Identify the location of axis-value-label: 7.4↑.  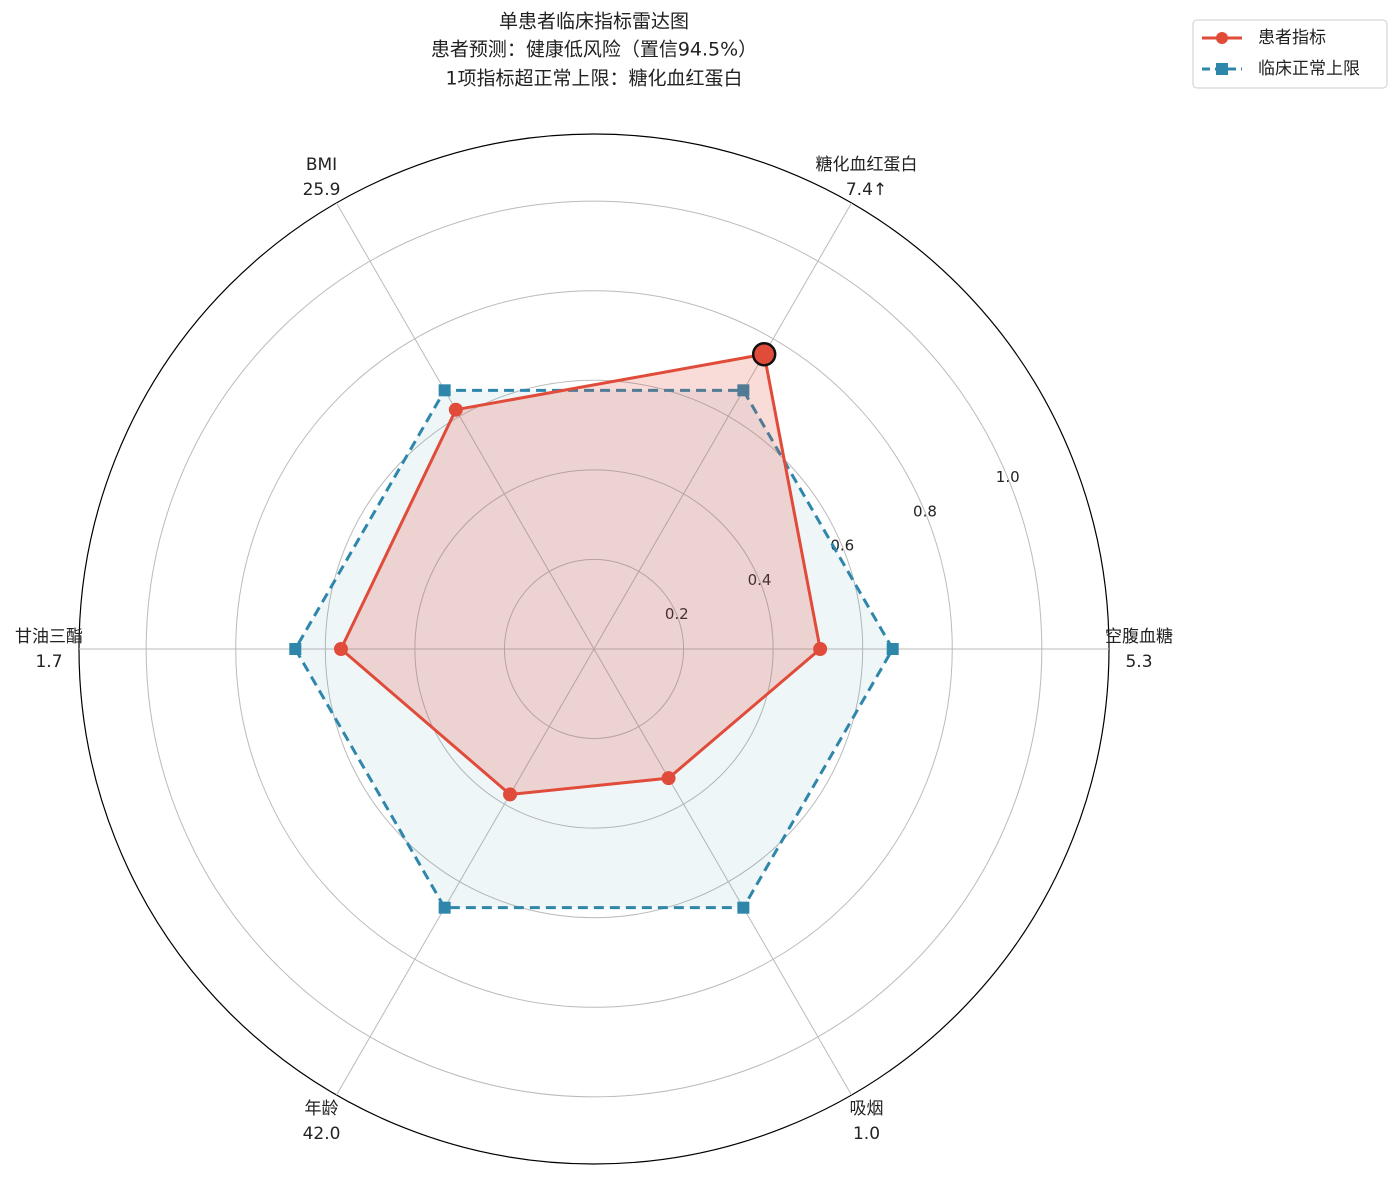
(866, 190).